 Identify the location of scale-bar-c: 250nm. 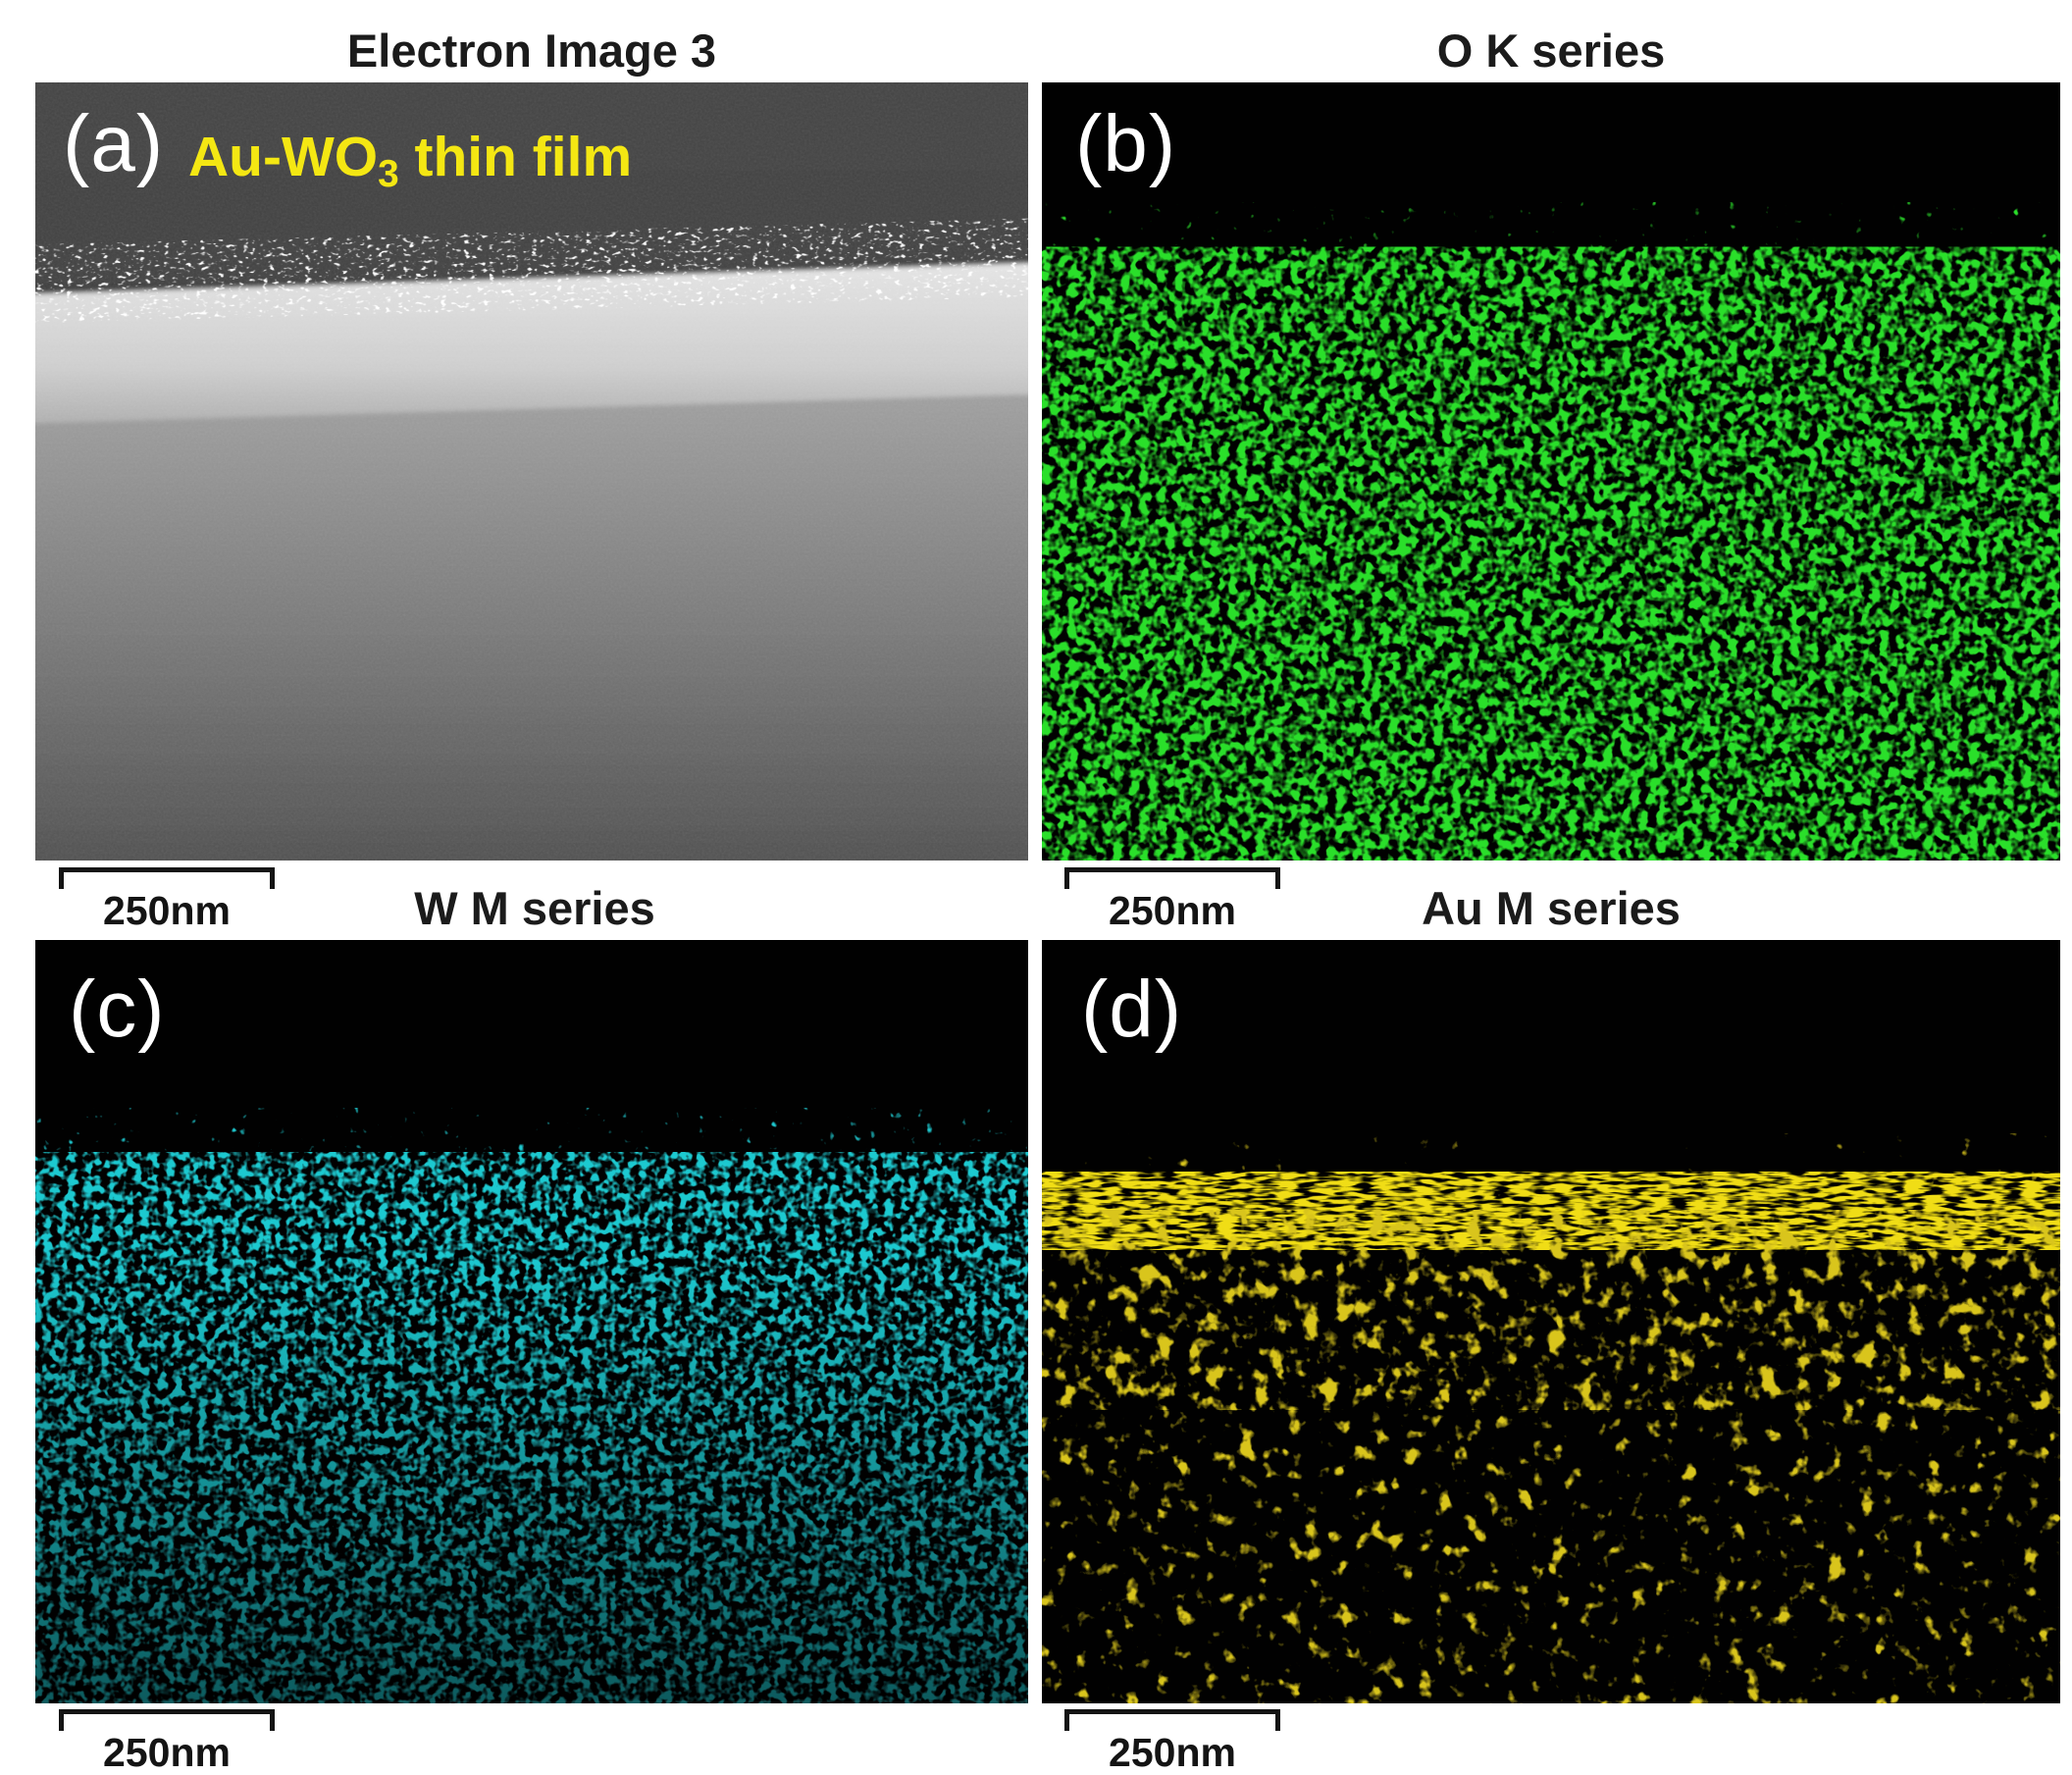
(167, 1741).